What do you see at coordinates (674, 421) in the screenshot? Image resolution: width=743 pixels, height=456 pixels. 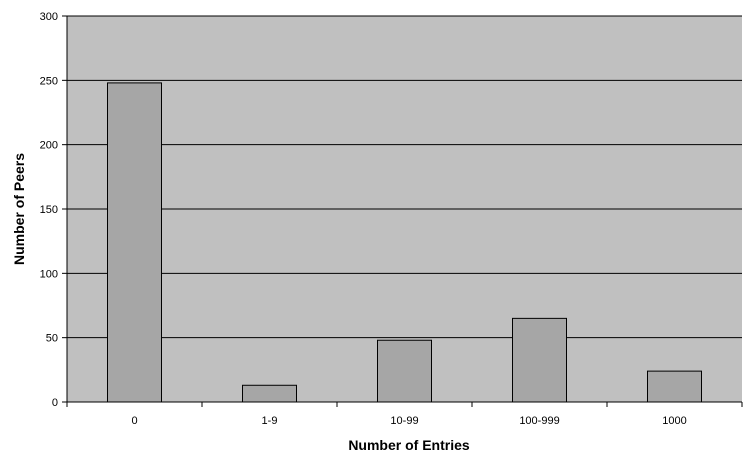 I see `x-tick-label-1000: 1000` at bounding box center [674, 421].